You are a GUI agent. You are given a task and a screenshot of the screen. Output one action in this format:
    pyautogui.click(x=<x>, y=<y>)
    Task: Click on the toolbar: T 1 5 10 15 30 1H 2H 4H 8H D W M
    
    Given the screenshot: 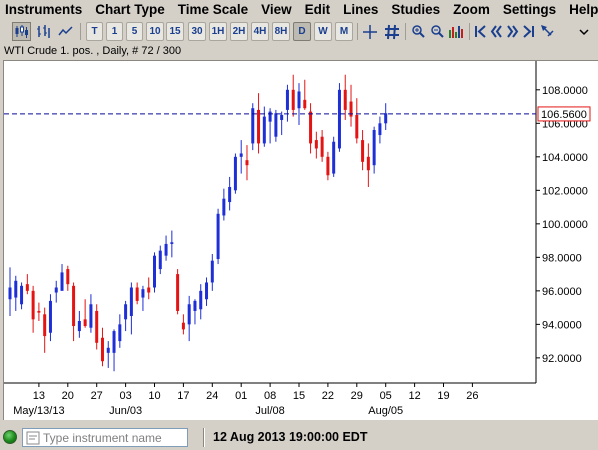 What is the action you would take?
    pyautogui.click(x=299, y=32)
    